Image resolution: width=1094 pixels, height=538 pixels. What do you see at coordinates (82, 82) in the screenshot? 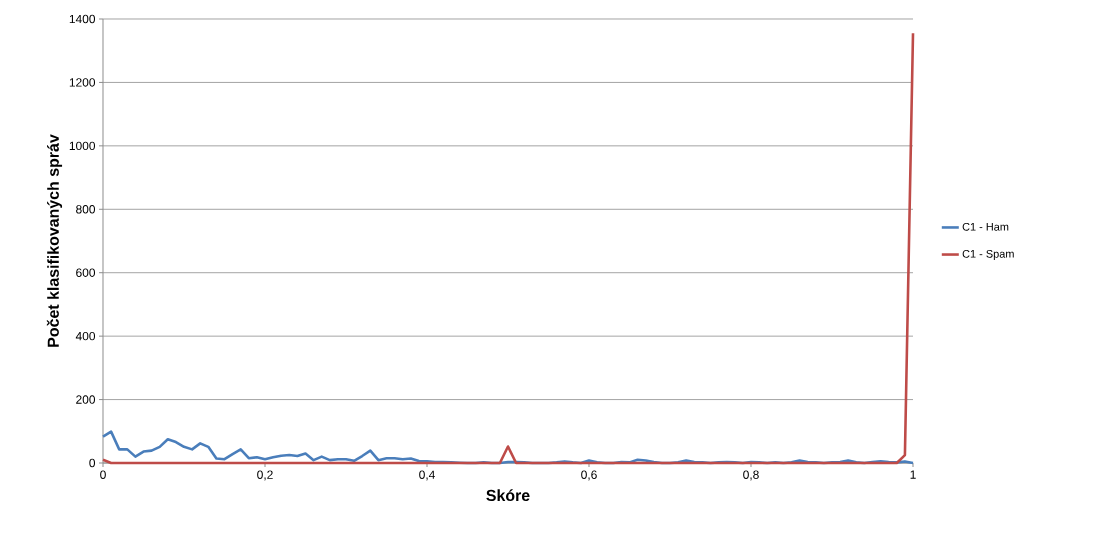
I see `y-tick-label: 1200` at bounding box center [82, 82].